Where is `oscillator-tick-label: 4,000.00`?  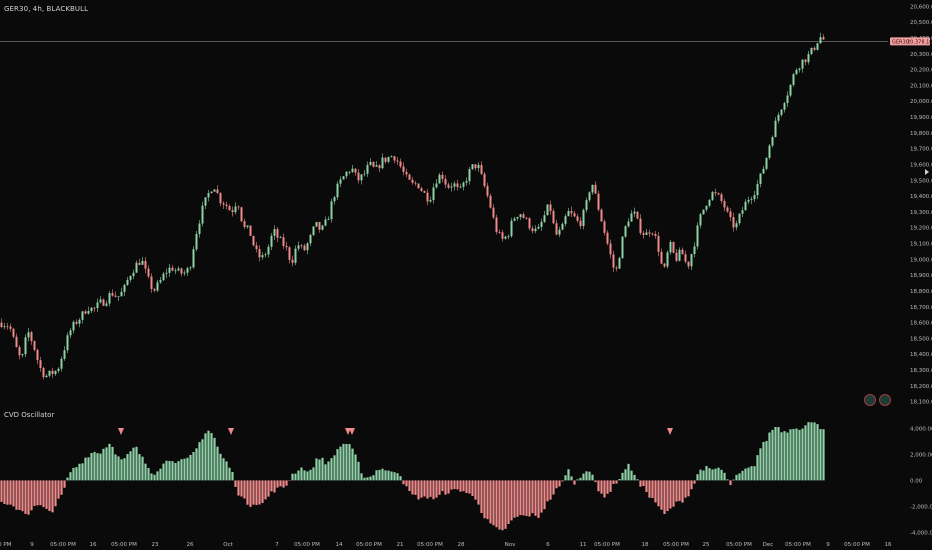
oscillator-tick-label: 4,000.00 is located at coordinates (921, 429).